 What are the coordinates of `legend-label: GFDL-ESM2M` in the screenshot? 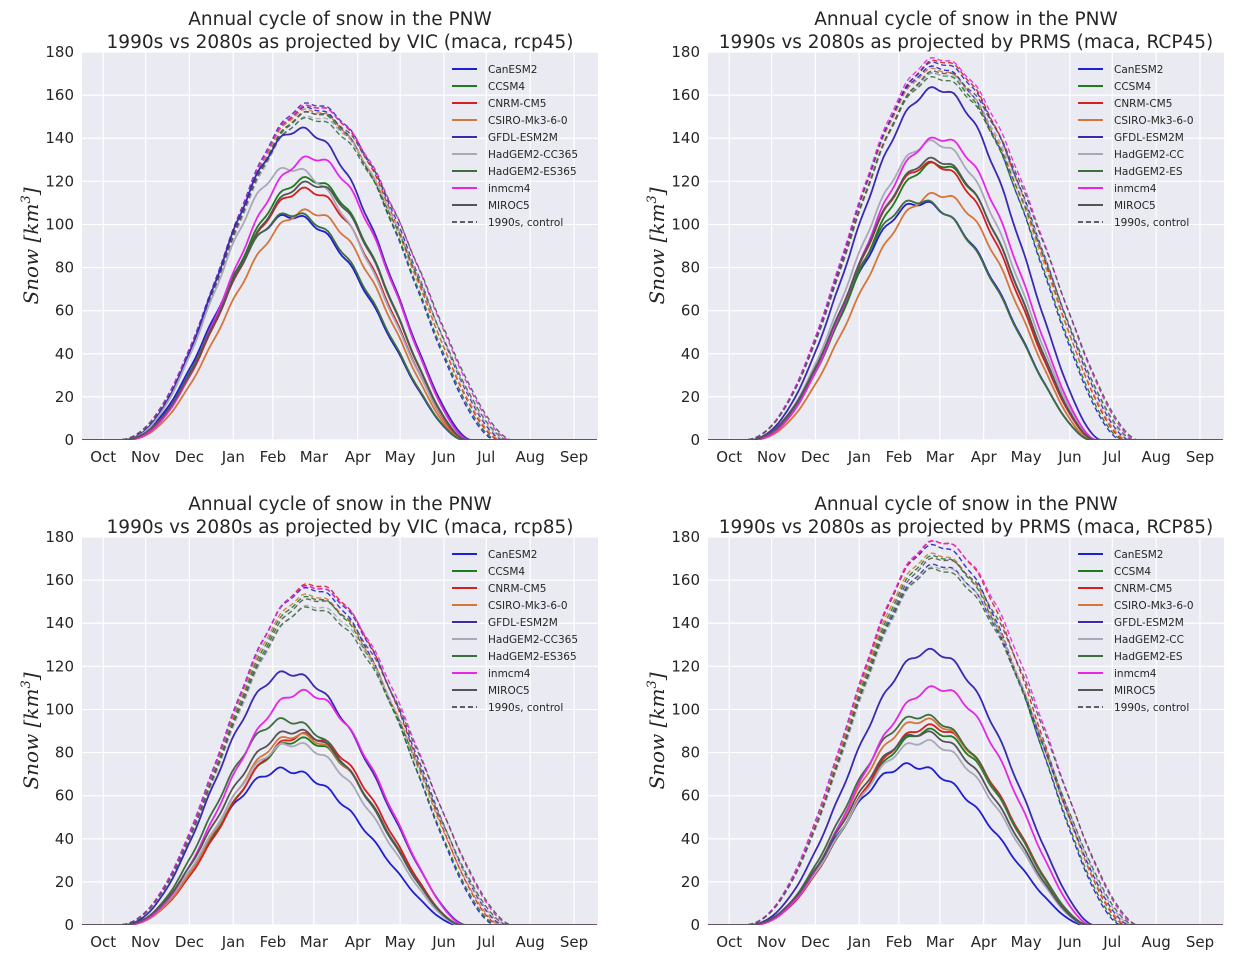 It's located at (523, 623).